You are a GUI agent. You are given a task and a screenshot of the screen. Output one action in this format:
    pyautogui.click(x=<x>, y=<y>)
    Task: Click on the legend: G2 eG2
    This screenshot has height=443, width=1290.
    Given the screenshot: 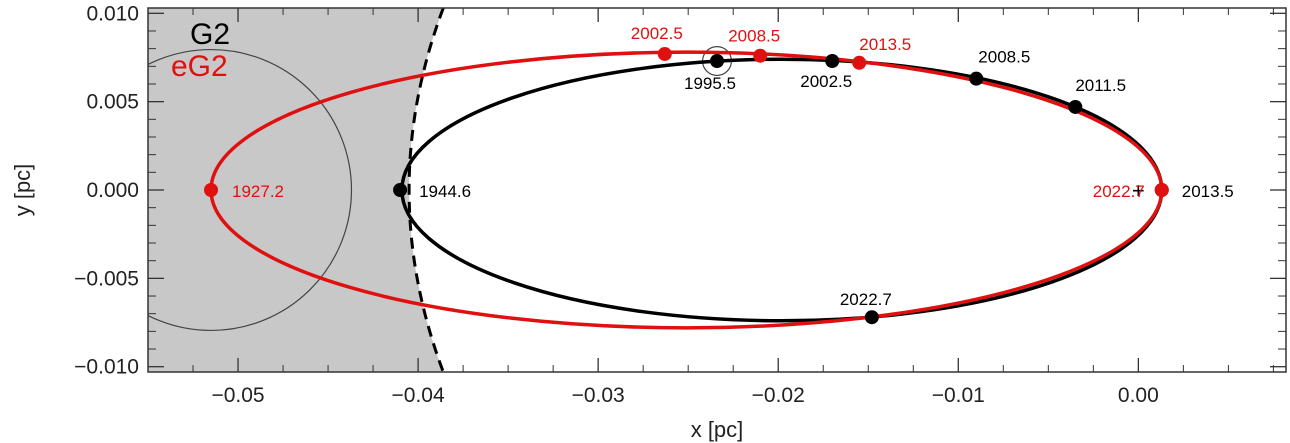 What is the action you would take?
    pyautogui.click(x=200, y=50)
    